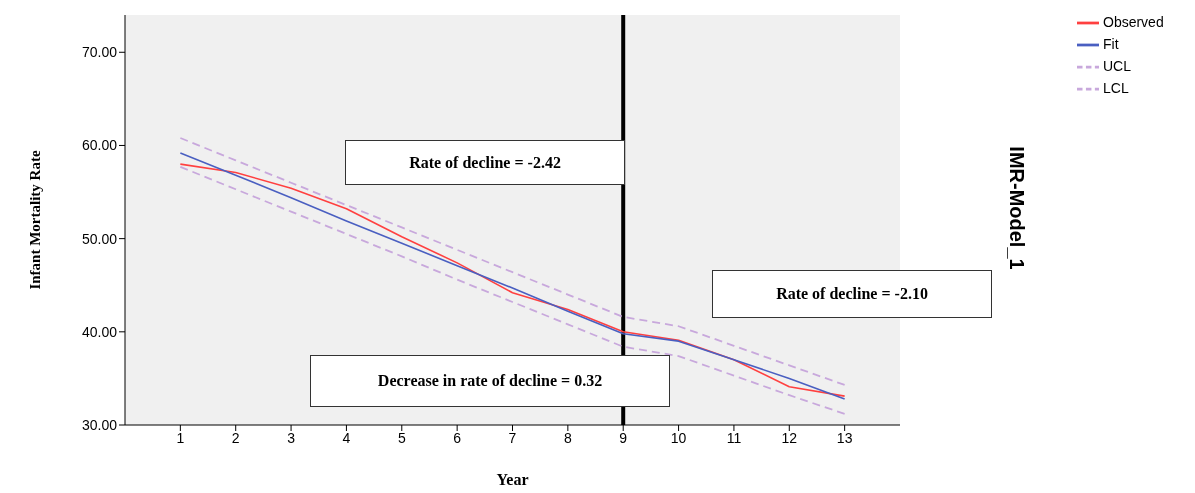  What do you see at coordinates (99, 238) in the screenshot?
I see `y-tick-label: 50.00` at bounding box center [99, 238].